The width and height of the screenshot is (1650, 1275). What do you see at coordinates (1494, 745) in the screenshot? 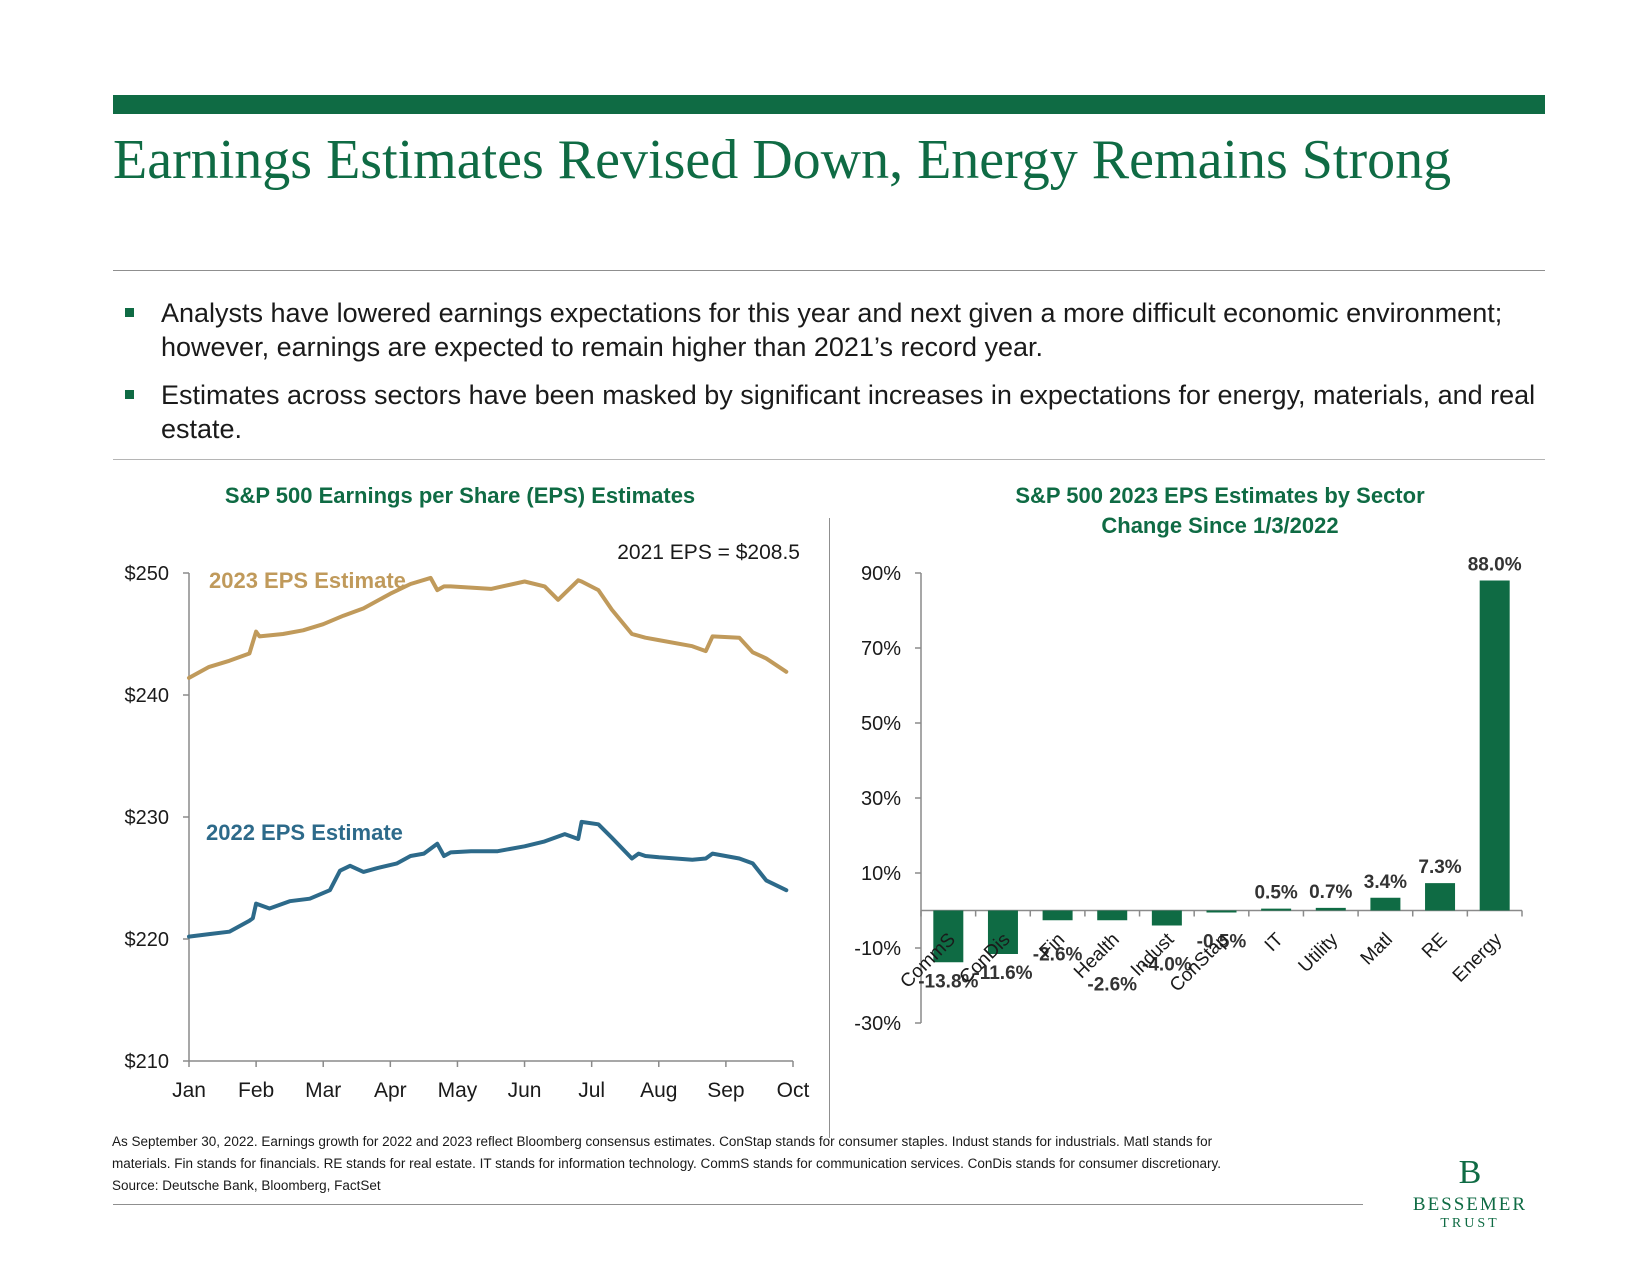
I see `bar-energy` at bounding box center [1494, 745].